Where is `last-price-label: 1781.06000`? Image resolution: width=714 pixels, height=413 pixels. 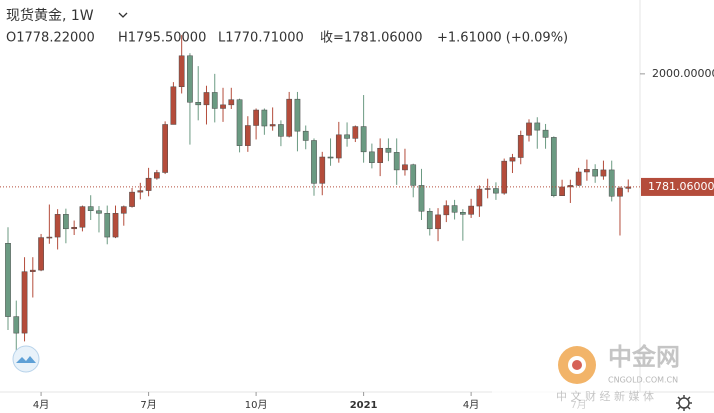
last-price-label: 1781.06000 is located at coordinates (681, 186).